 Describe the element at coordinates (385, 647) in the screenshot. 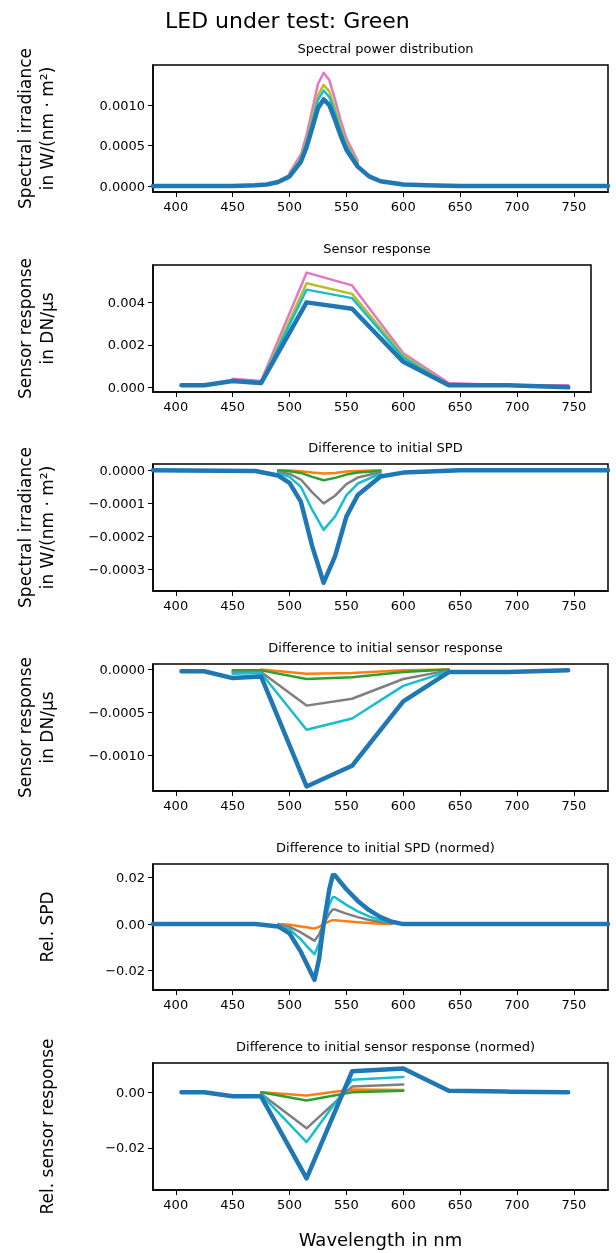

I see `chart-title: Difference to initial sensor response` at that location.